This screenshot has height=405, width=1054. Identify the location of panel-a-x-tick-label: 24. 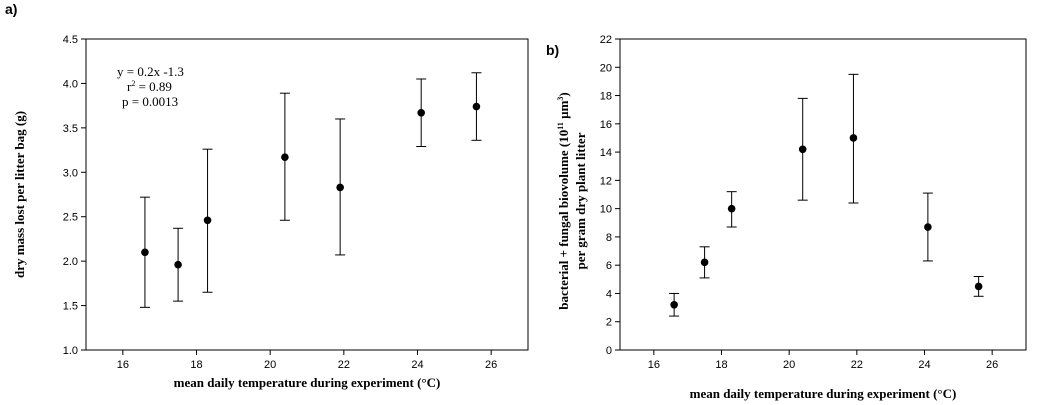
(417, 365).